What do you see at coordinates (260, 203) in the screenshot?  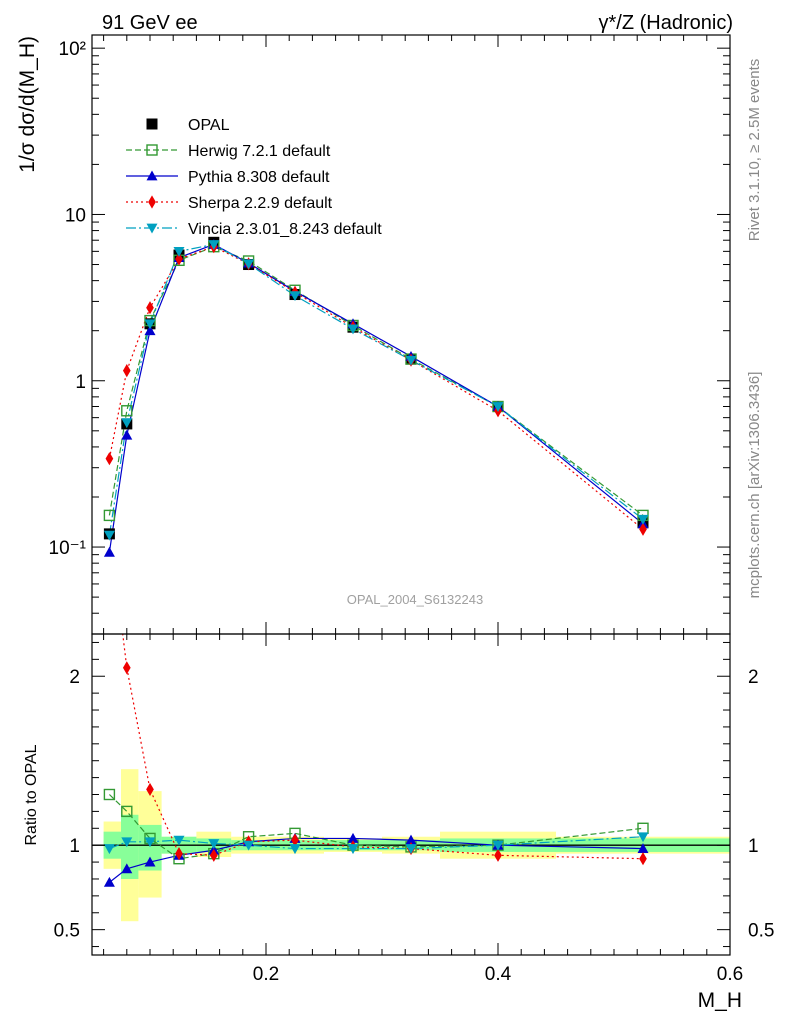 I see `legend-label-sherpa: Sherpa 2.2.9 default` at bounding box center [260, 203].